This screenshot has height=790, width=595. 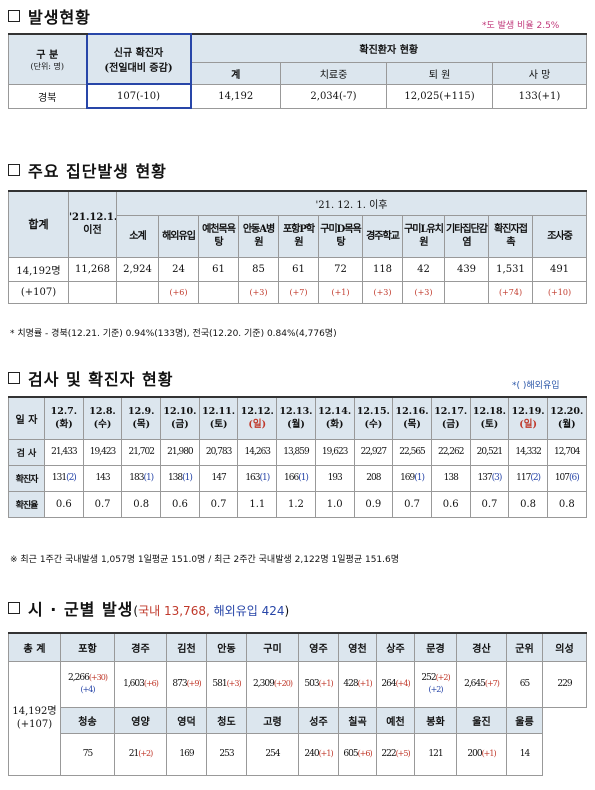 I want to click on date-cell: 12.20. (월), so click(x=566, y=418).